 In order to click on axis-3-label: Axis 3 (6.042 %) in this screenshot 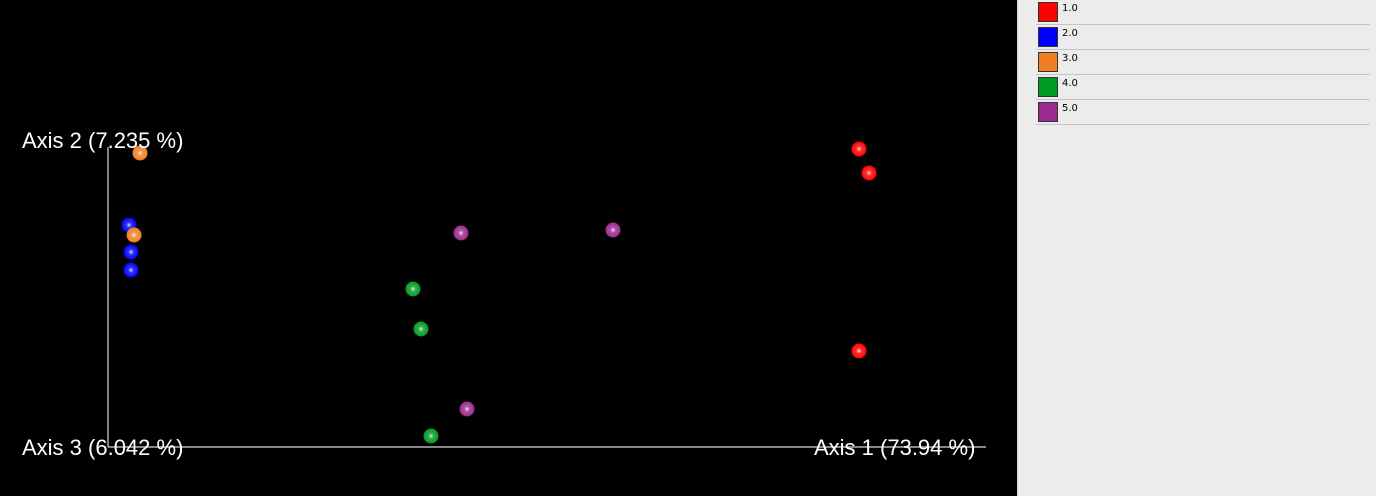, I will do `click(103, 447)`.